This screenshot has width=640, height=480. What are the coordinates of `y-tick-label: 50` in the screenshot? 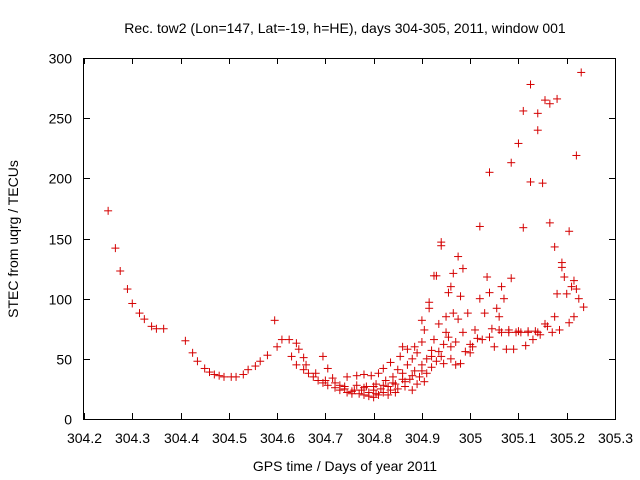 It's located at (64, 360).